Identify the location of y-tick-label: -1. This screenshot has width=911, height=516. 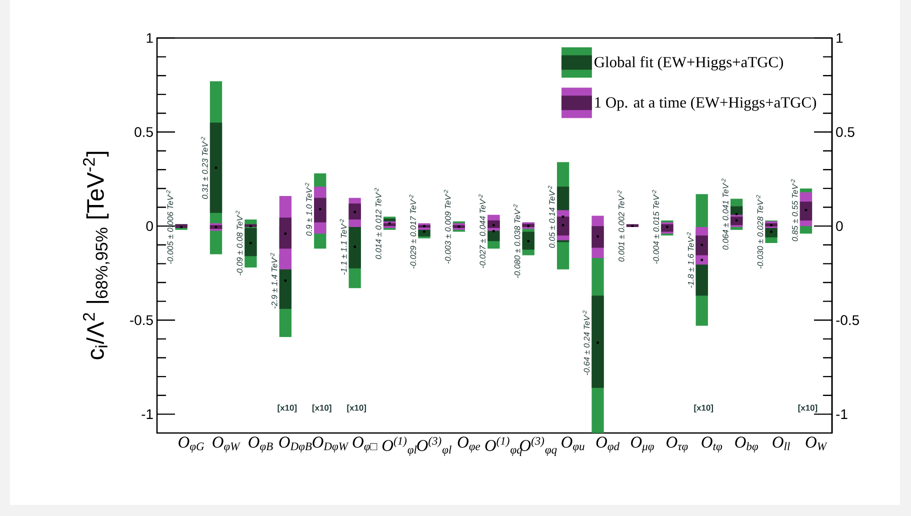
(147, 414).